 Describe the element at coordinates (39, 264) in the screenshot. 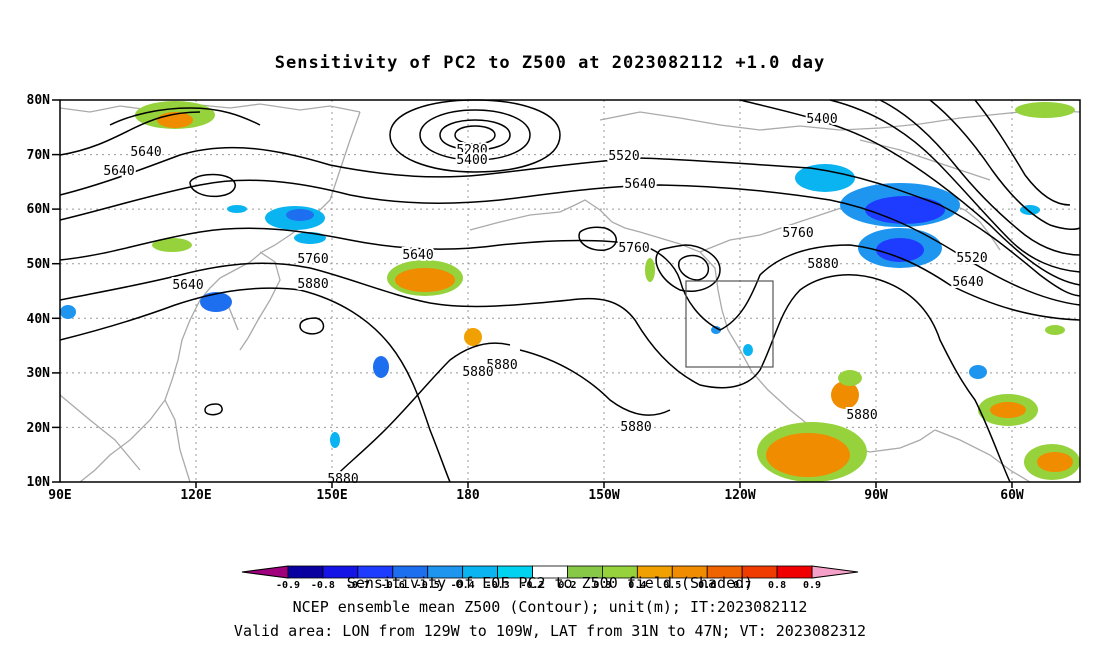

I see `lat-label: 50N` at that location.